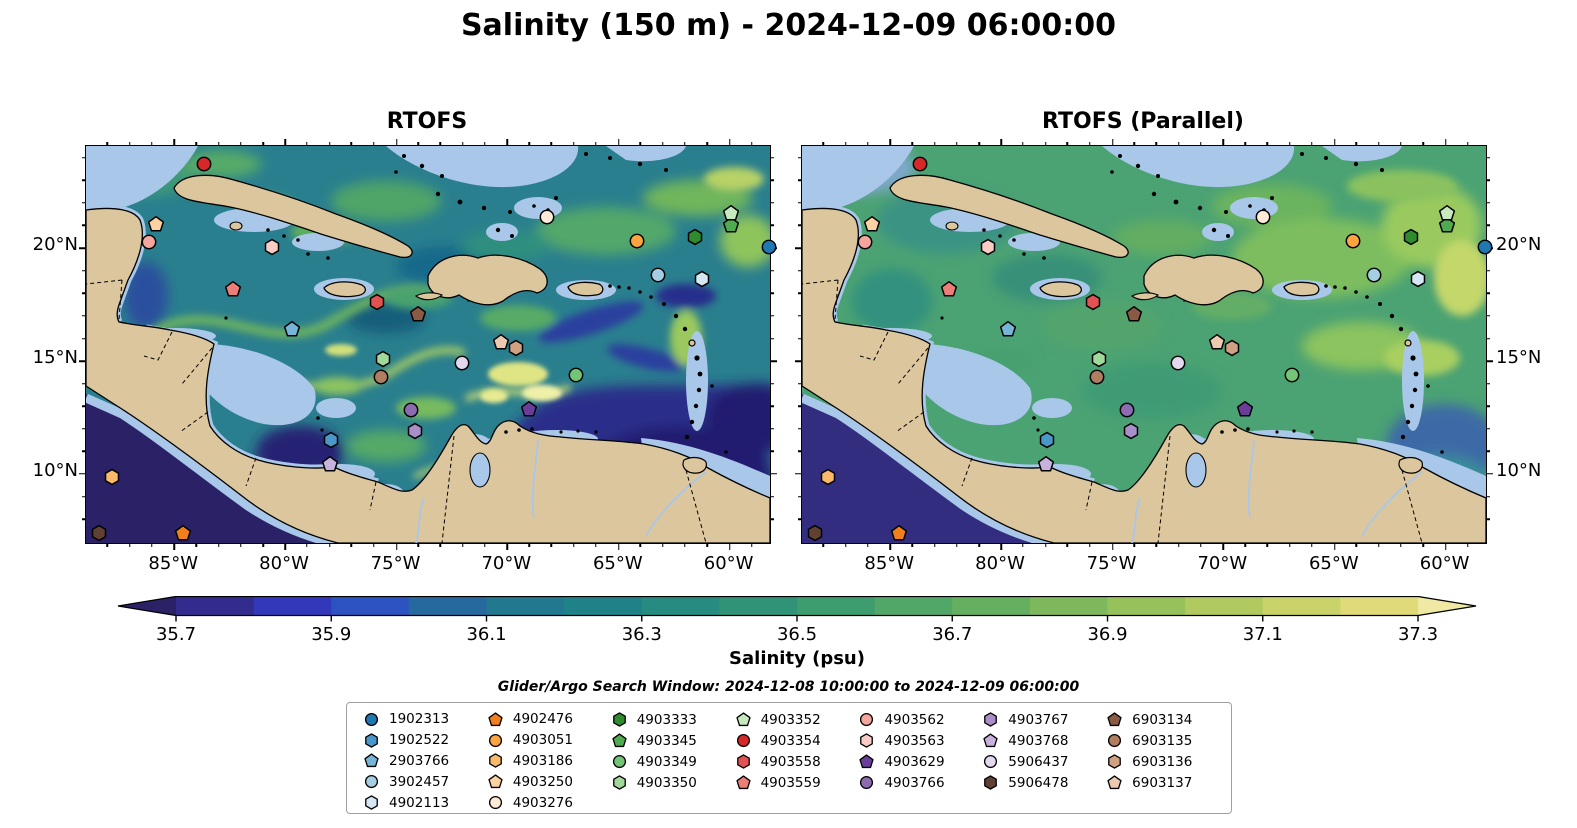 The height and width of the screenshot is (828, 1577). I want to click on legend-column: 6903134 6903135 6903136 6903137, so click(1169, 761).